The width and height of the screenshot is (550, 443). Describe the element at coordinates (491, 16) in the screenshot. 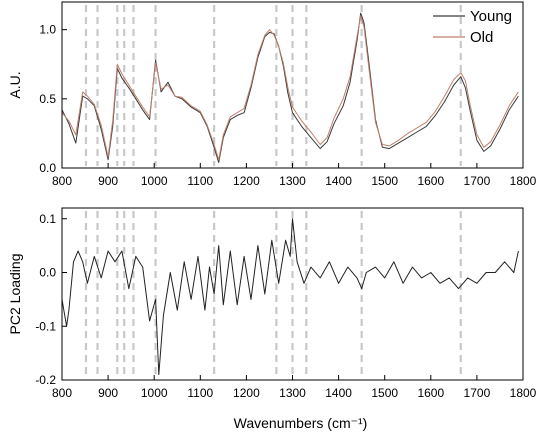

I see `legend-label: Young` at that location.